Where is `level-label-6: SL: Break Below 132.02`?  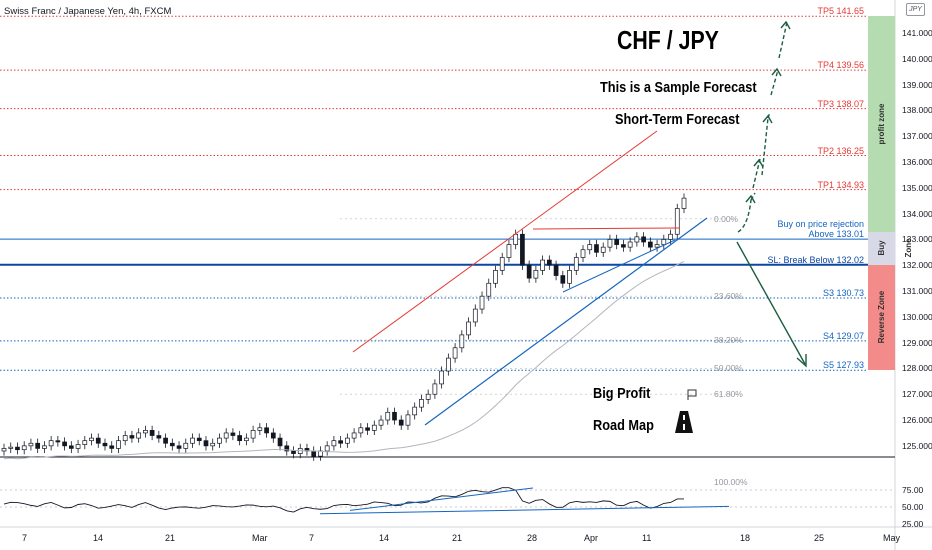
level-label-6: SL: Break Below 132.02 is located at coordinates (815, 259).